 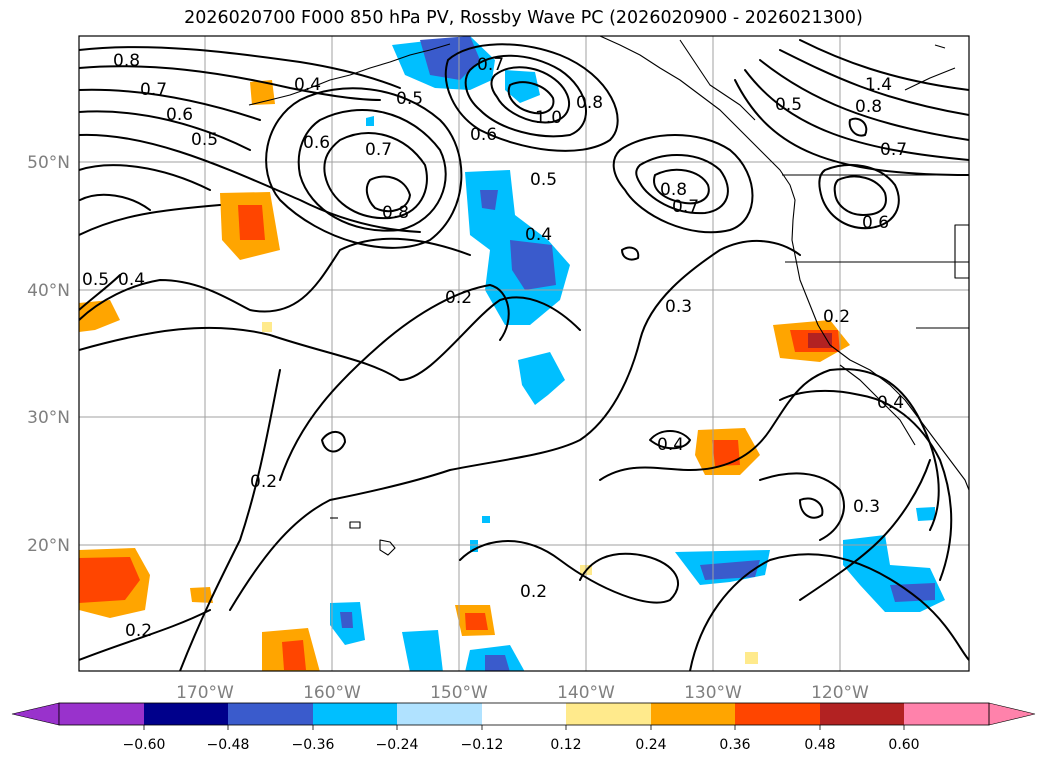 I want to click on colorbar-tick-label: −0.48, so click(x=228, y=745).